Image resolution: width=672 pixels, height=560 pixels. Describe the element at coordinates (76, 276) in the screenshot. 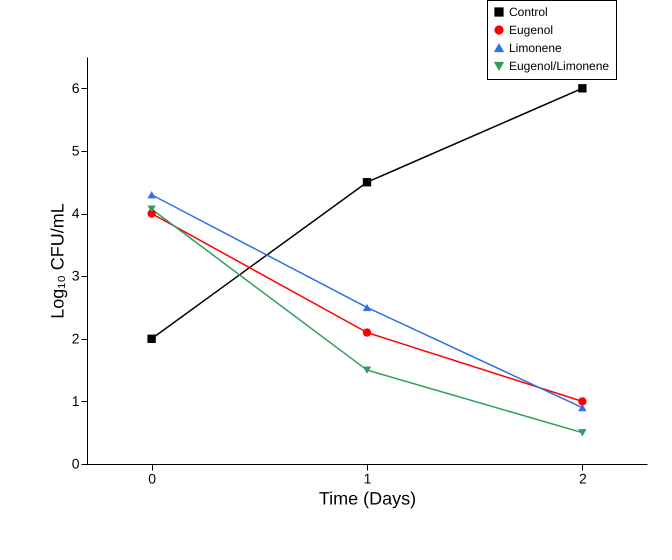

I see `y-tick-label: 3` at that location.